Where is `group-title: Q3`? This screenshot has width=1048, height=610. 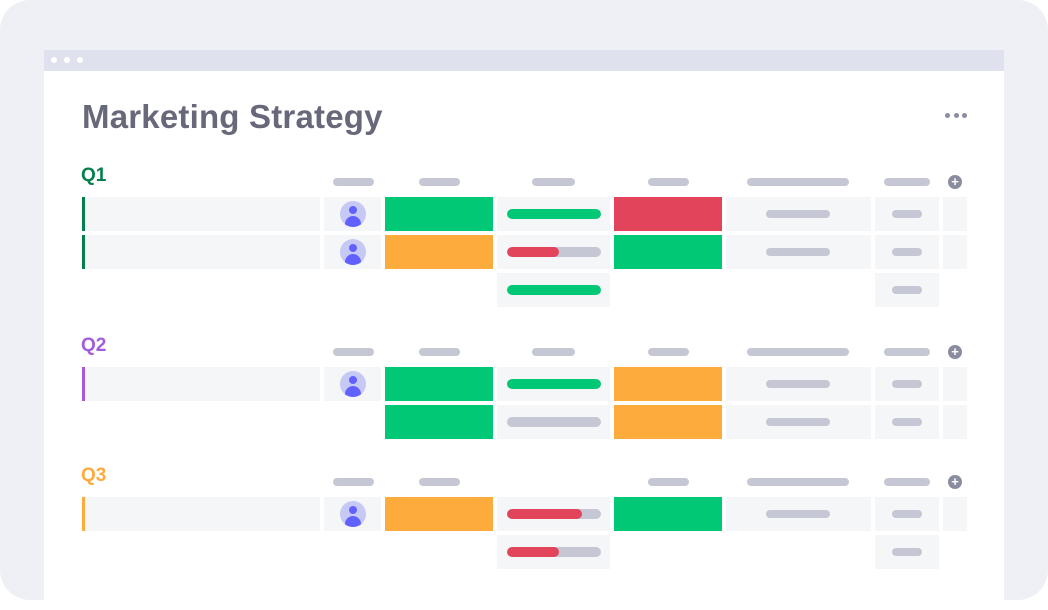 group-title: Q3 is located at coordinates (94, 475).